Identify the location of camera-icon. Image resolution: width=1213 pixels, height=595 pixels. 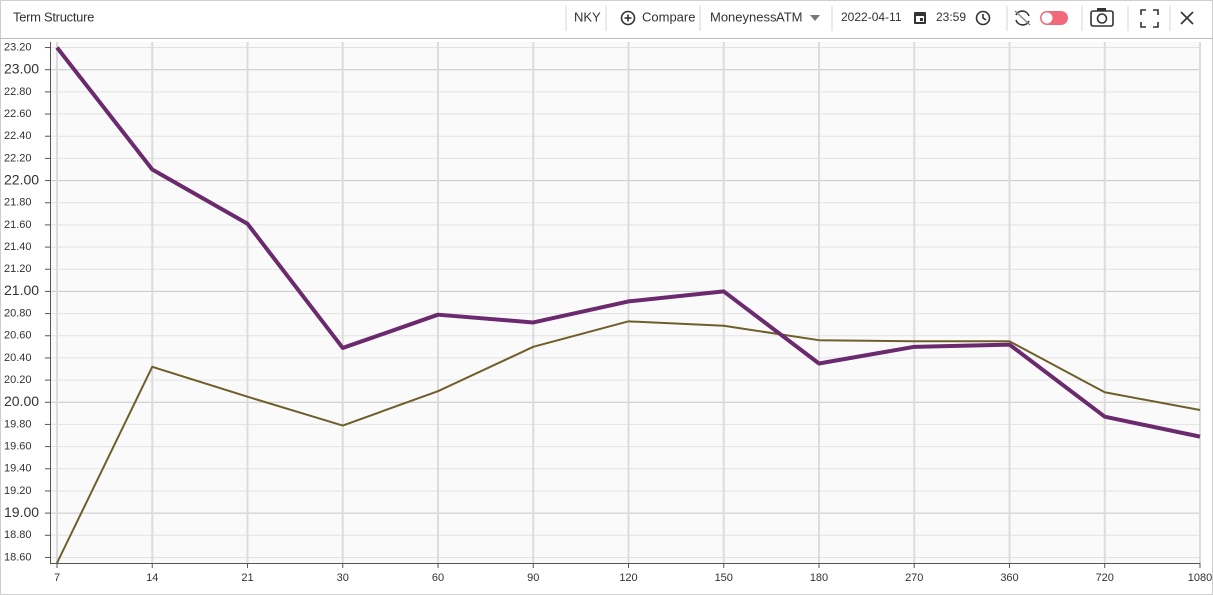
(1102, 17).